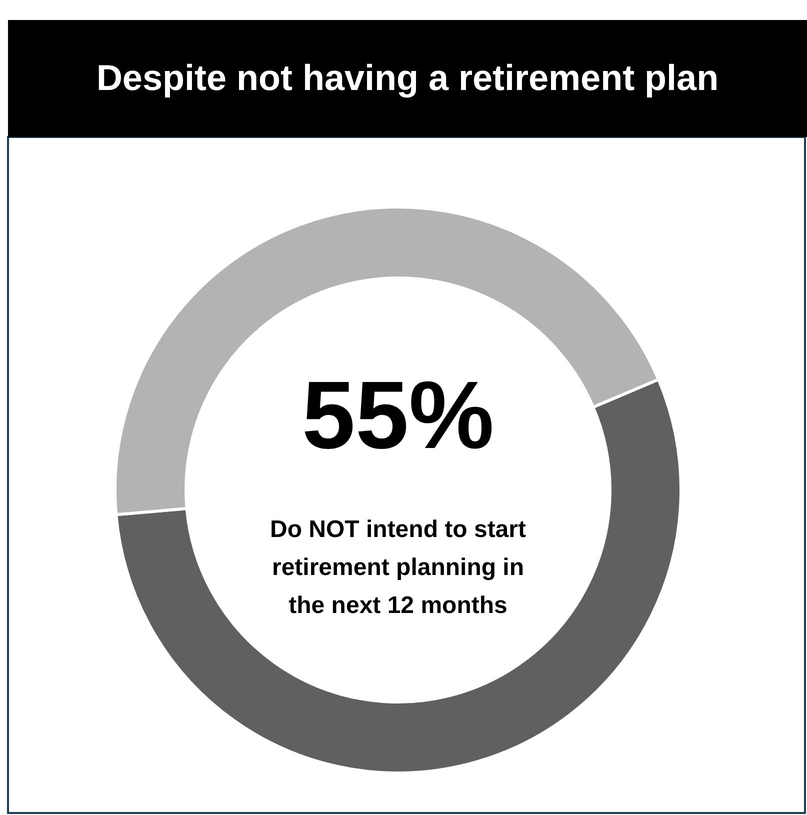  I want to click on chart-title: Despite not having a retirement plan, so click(407, 77).